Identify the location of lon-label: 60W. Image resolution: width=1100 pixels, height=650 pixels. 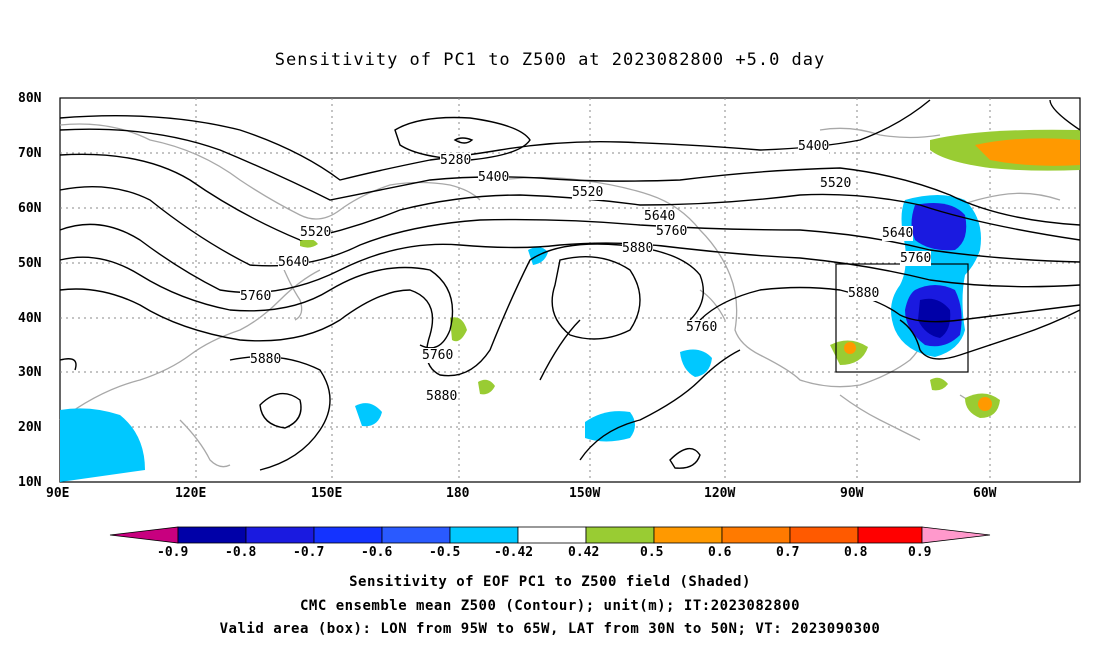
(985, 493).